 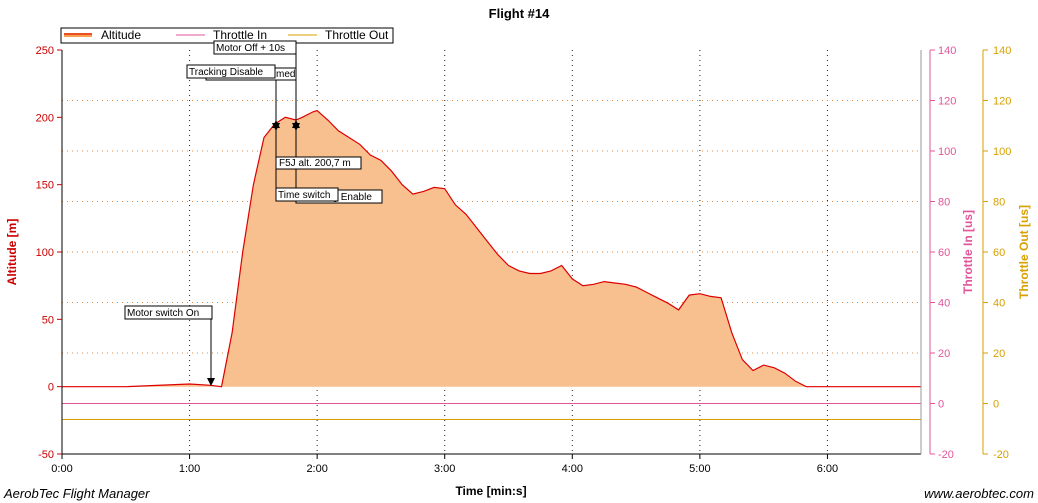 I want to click on y-right2-tick-label: 120, so click(x=1002, y=102).